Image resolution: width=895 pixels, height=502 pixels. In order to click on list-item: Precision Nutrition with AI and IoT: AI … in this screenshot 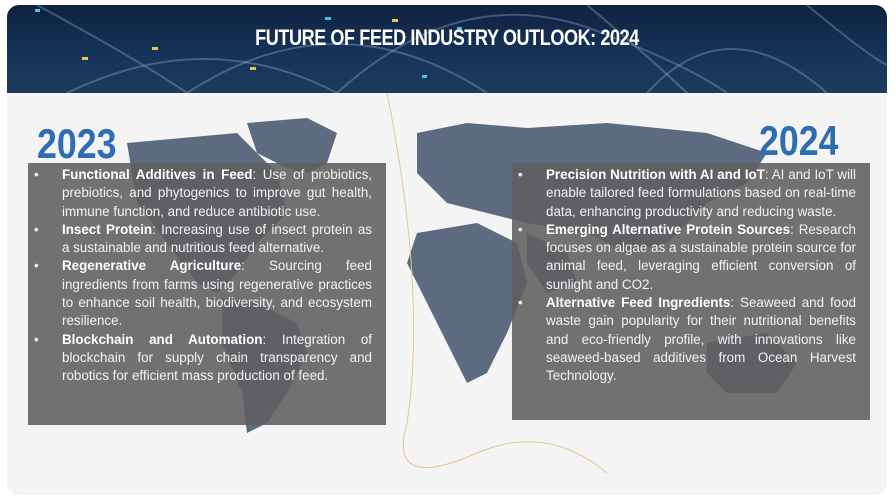, I will do `click(687, 193)`.